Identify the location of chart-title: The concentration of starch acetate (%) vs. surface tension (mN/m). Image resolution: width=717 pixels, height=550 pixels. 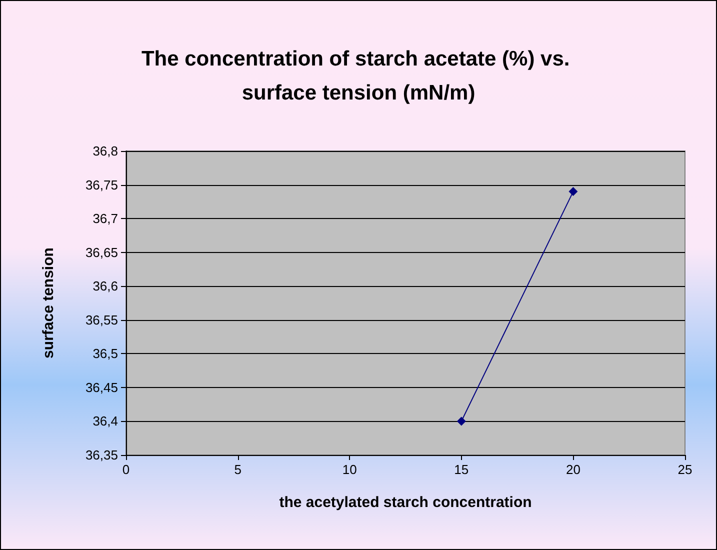
(358, 76).